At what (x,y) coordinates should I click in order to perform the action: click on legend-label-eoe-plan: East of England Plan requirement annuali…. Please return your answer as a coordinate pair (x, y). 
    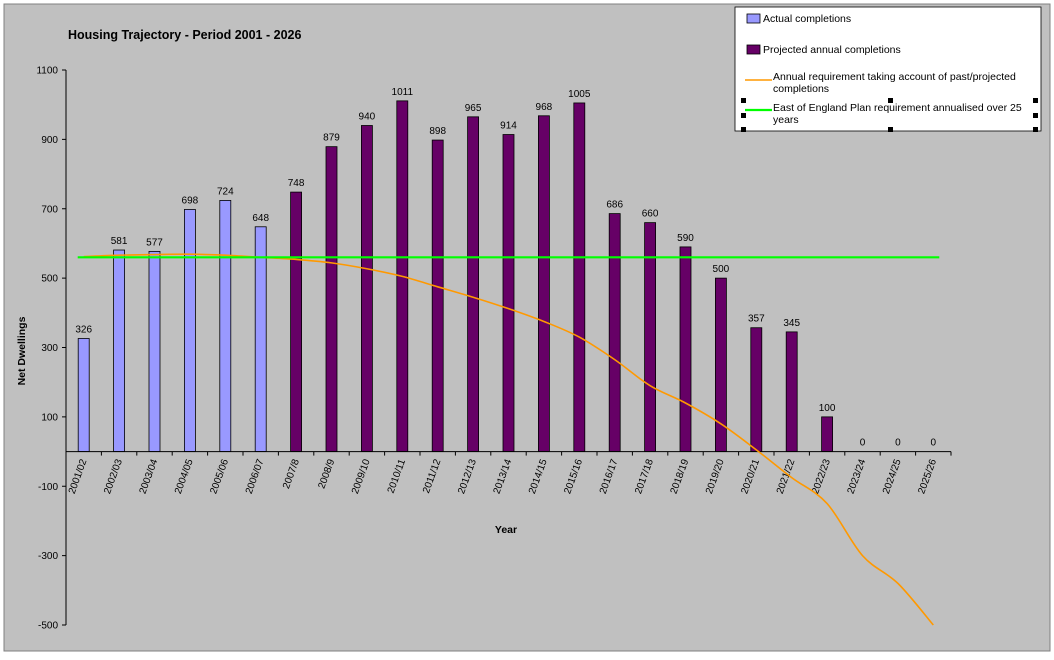
    Looking at the image, I should click on (897, 114).